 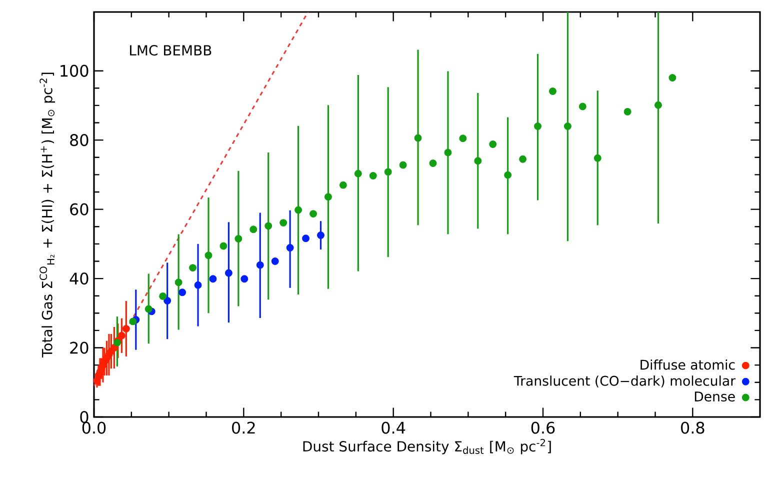 I want to click on legend-label: Translucent (CO−dark) molecular, so click(x=625, y=382).